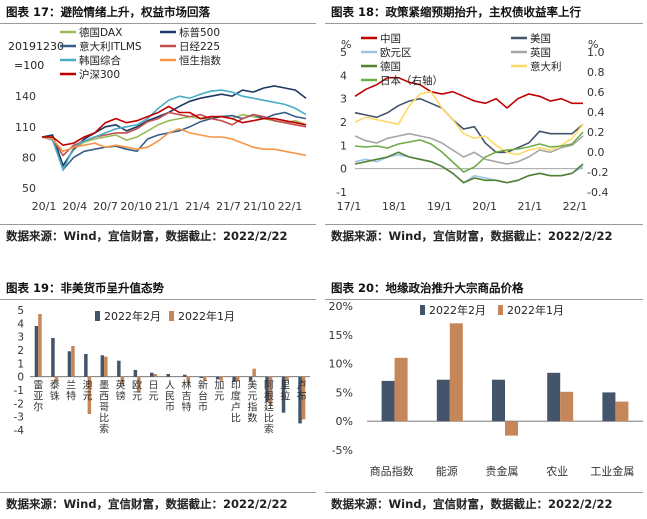 This screenshot has width=647, height=519. Describe the element at coordinates (219, 391) in the screenshot. I see `x-category-label: 加元` at that location.